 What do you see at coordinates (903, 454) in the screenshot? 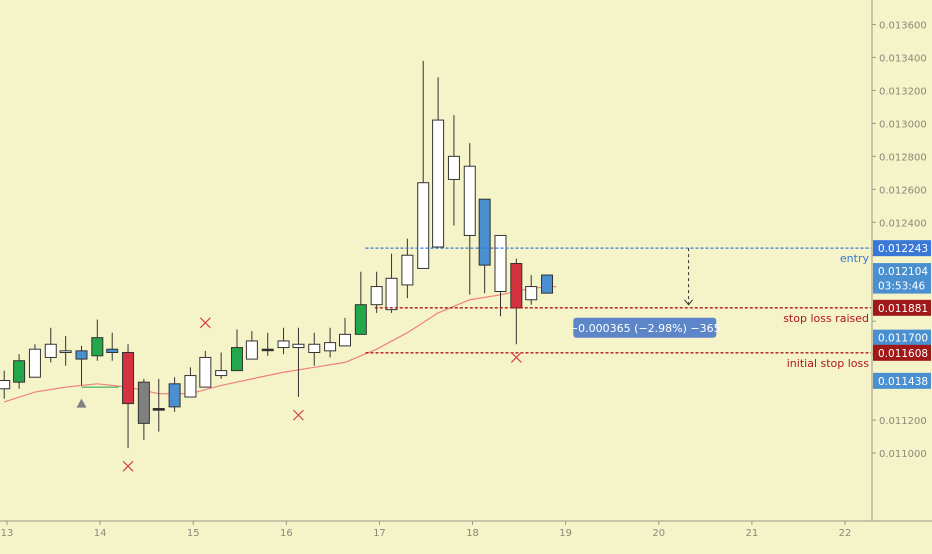
I see `price-tick-label: 0.011000` at bounding box center [903, 454].